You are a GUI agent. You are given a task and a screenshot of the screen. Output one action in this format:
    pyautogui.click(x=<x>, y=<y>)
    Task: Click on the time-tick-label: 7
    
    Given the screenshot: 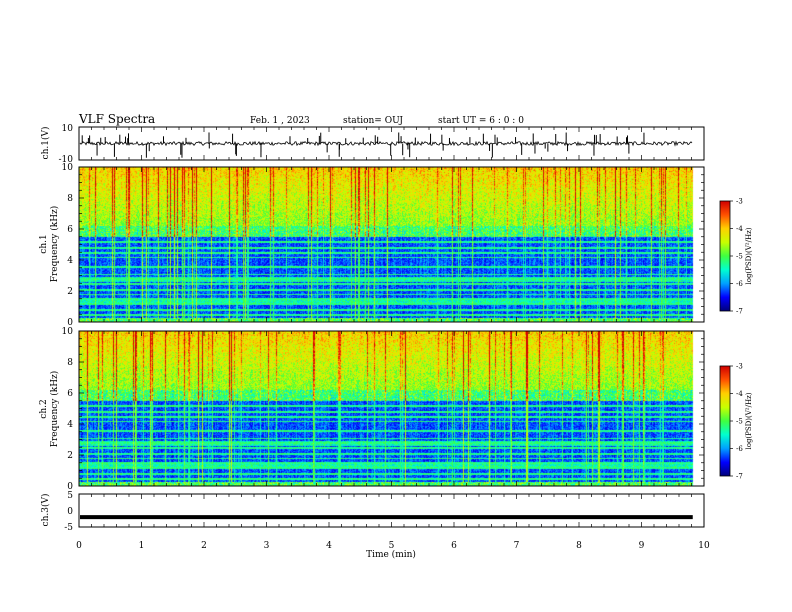 What is the action you would take?
    pyautogui.click(x=517, y=546)
    